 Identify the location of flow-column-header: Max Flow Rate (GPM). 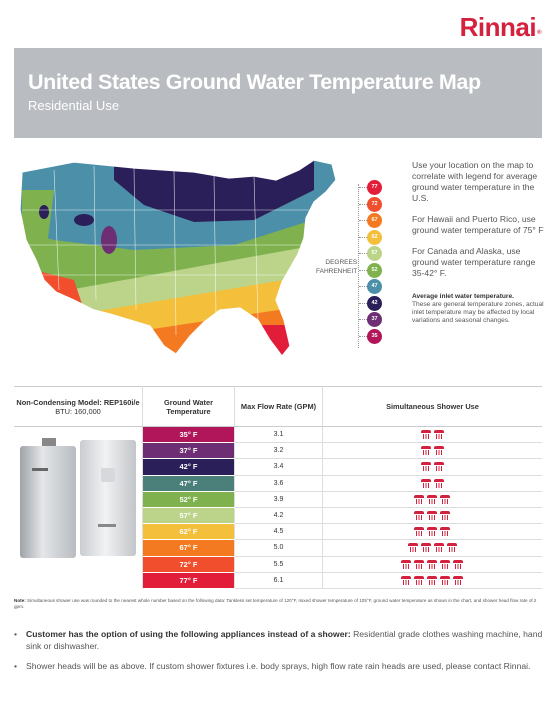
(278, 406).